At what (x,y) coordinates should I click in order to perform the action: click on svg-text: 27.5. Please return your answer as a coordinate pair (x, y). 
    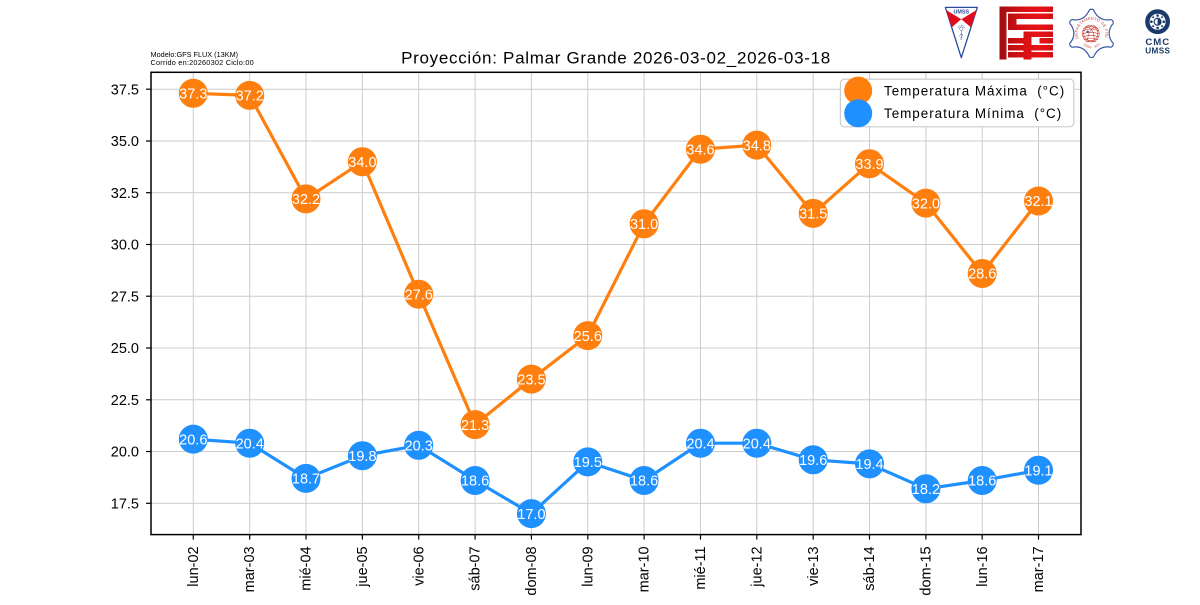
    Looking at the image, I should click on (125, 297).